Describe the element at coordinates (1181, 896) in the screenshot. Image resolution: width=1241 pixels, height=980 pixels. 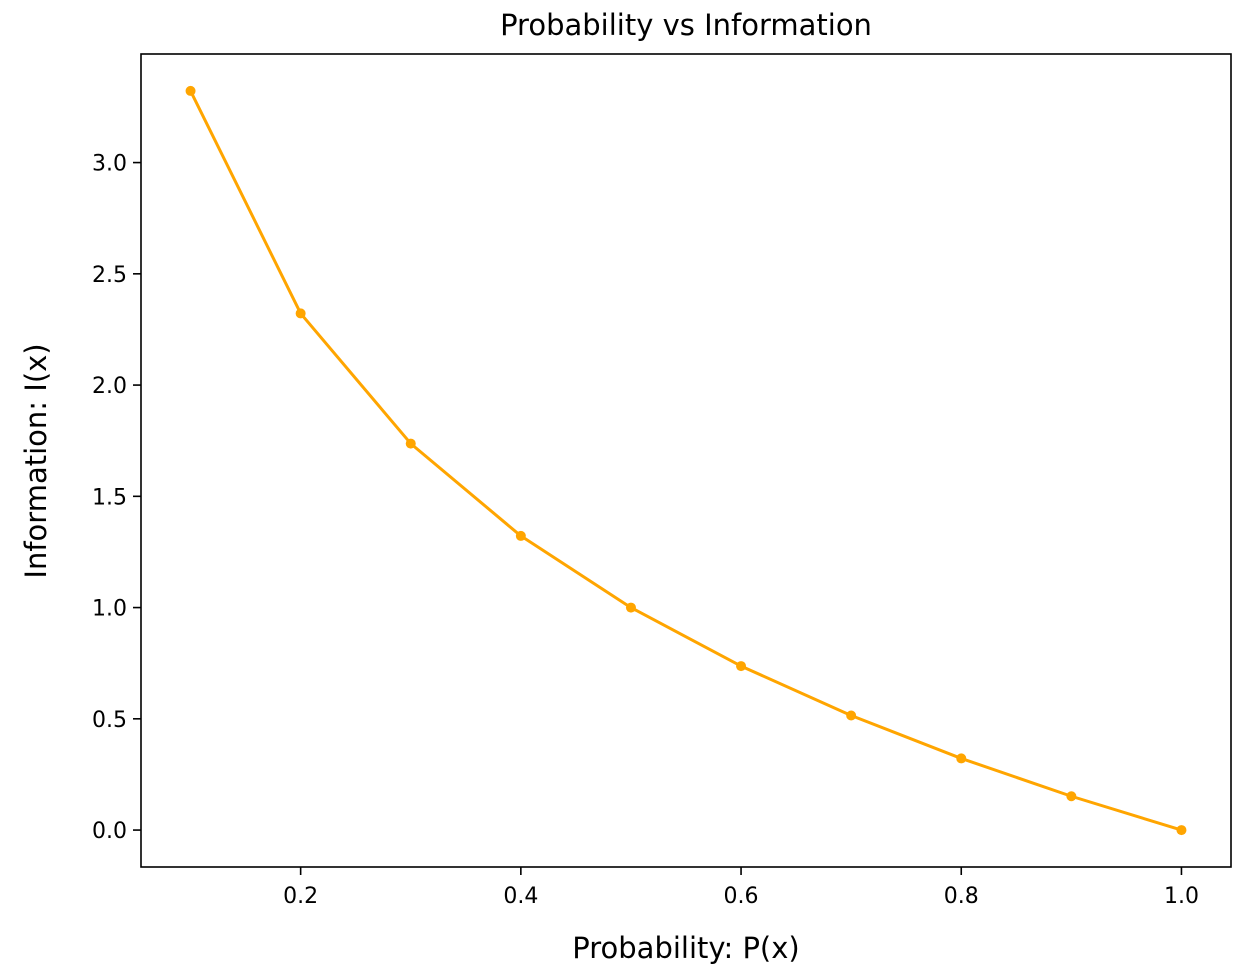
I see `x-tick-label: 1.0` at that location.